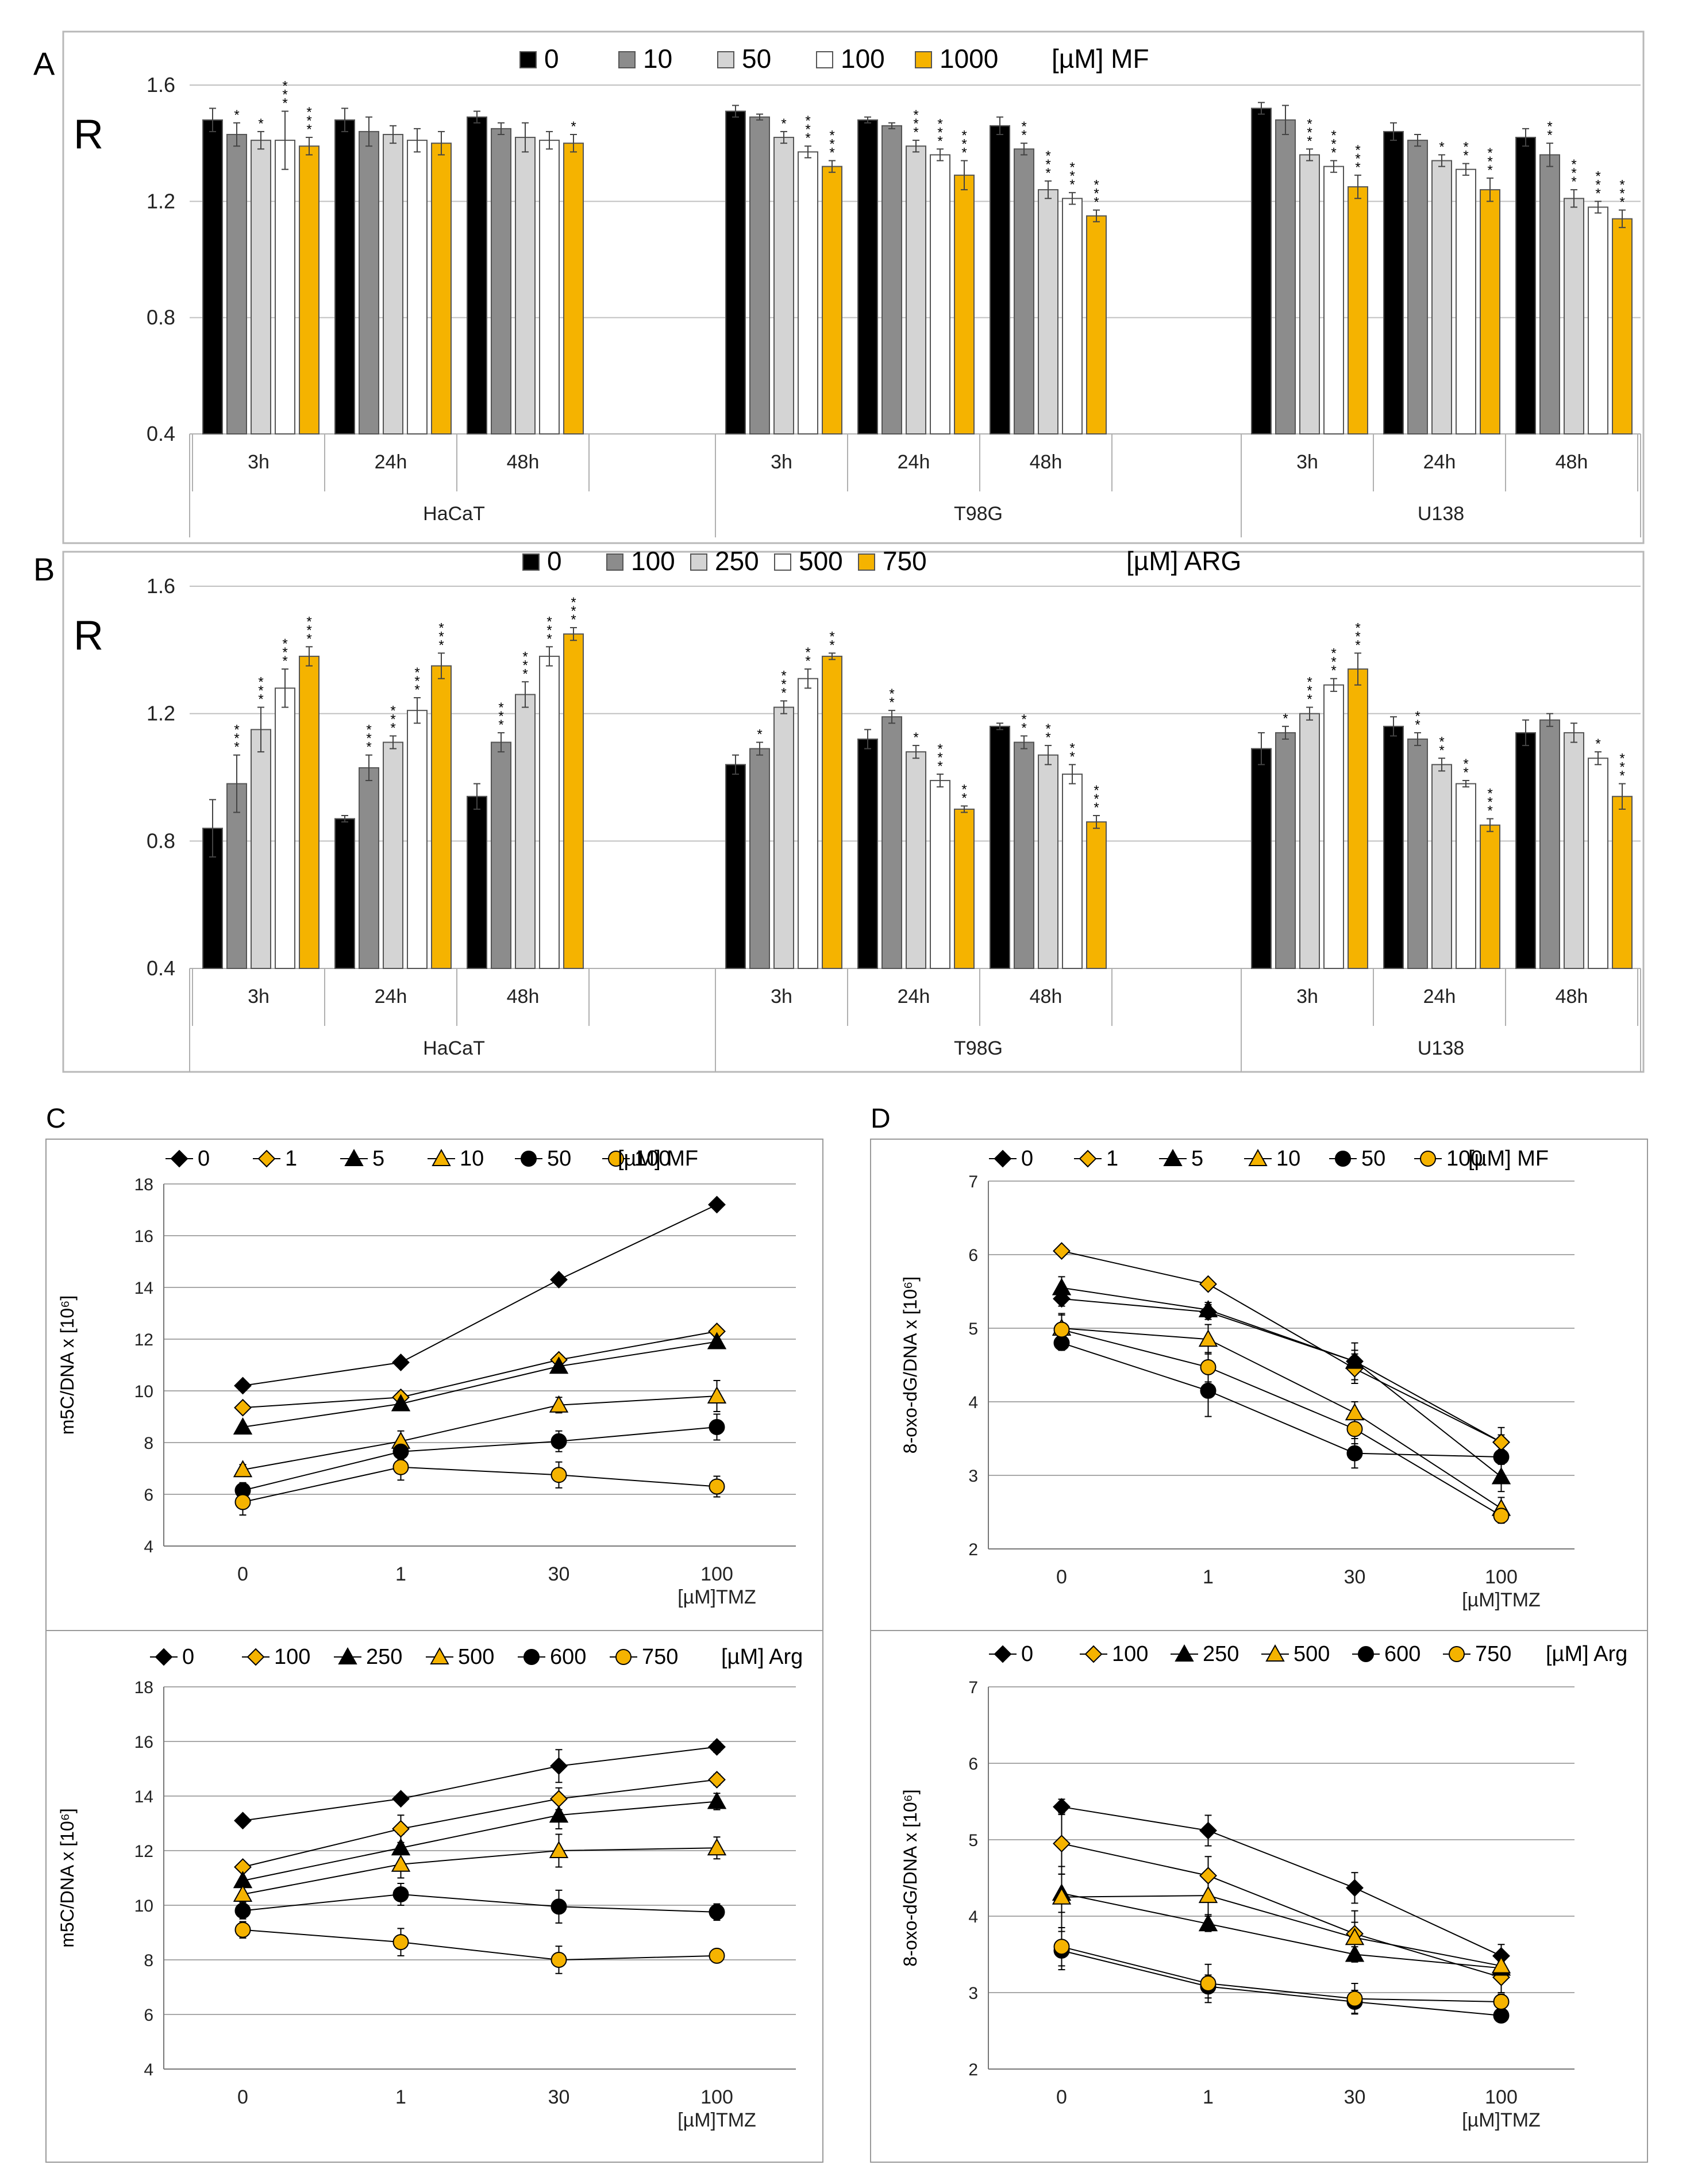 Image resolution: width=1690 pixels, height=2184 pixels. What do you see at coordinates (434, 1897) in the screenshot?
I see `chart-frame` at bounding box center [434, 1897].